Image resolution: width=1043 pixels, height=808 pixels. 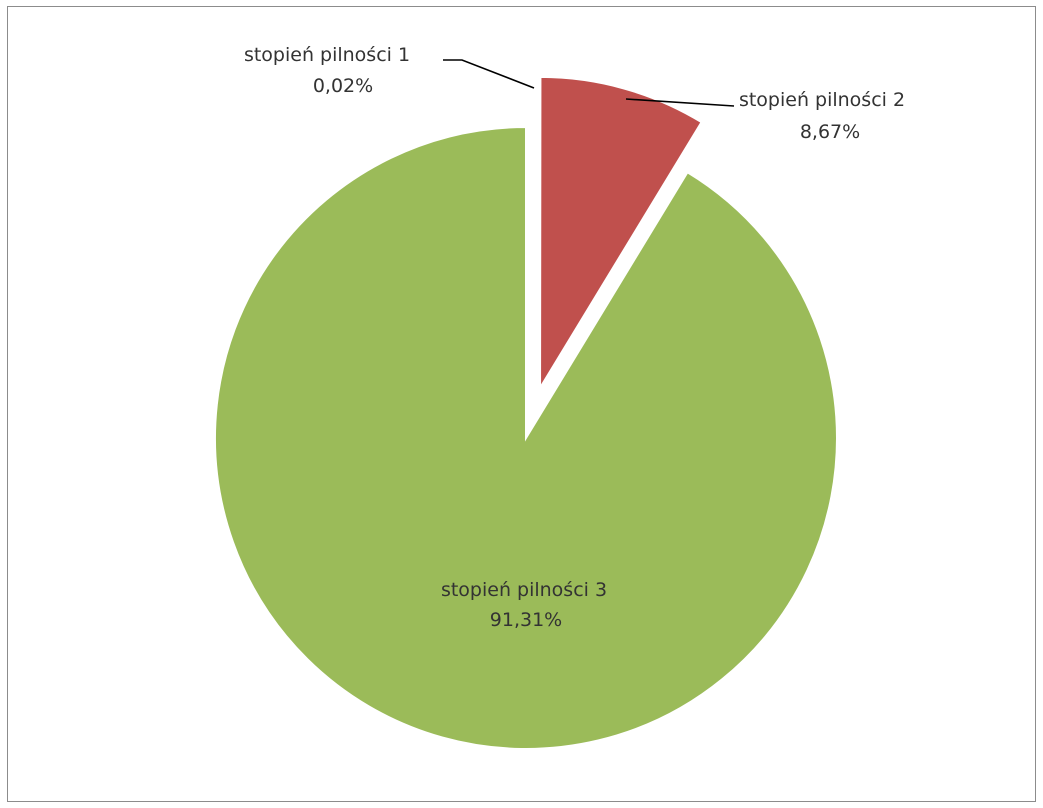 I want to click on slice-label-value-1: 0,02%, so click(x=343, y=86).